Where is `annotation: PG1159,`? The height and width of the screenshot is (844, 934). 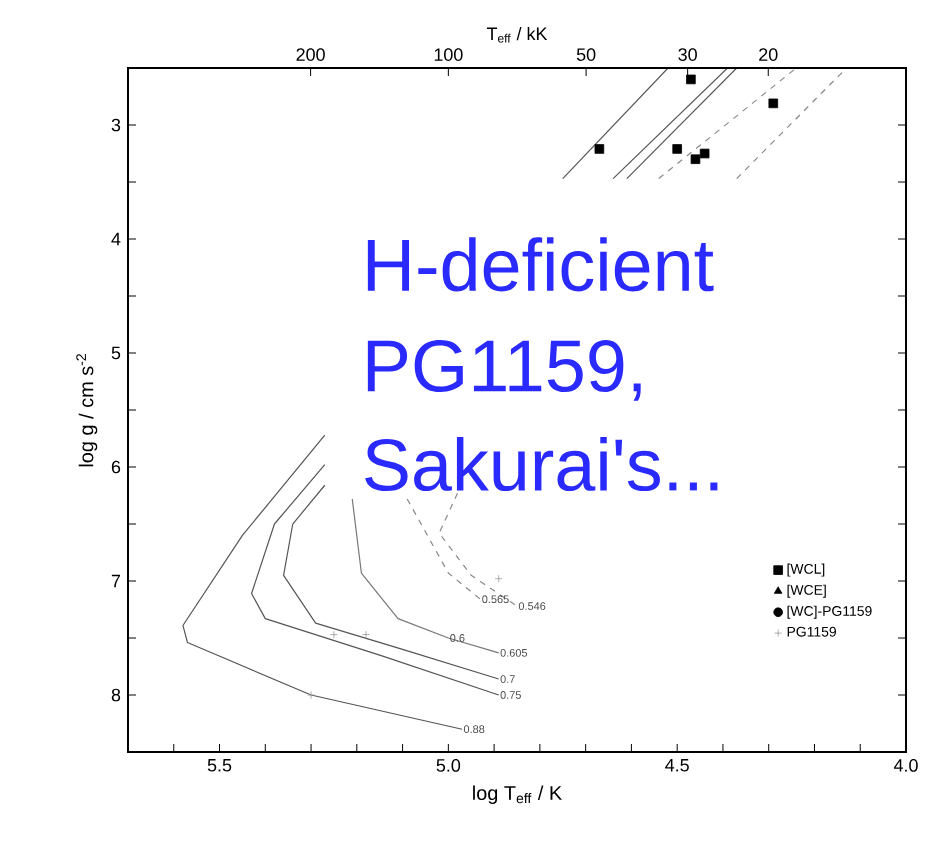
annotation: PG1159, is located at coordinates (504, 370).